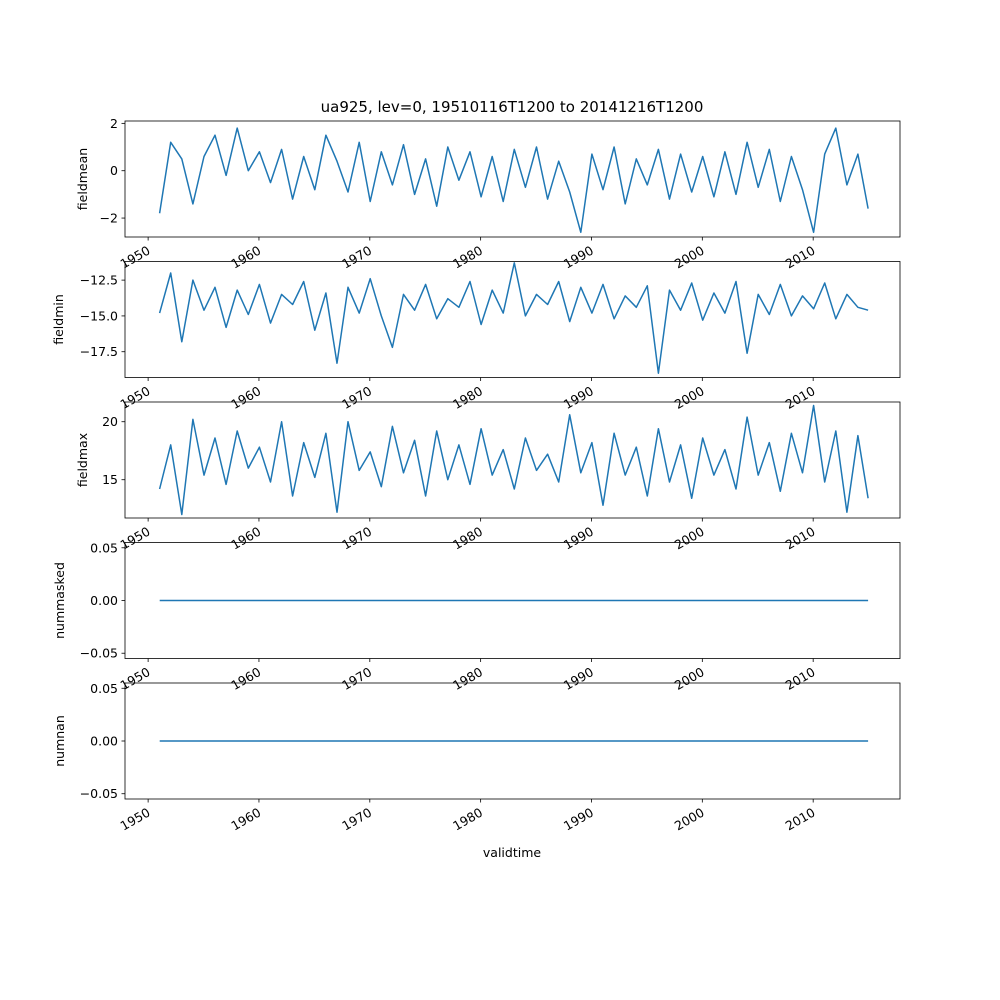 The width and height of the screenshot is (1000, 1000). What do you see at coordinates (110, 479) in the screenshot?
I see `y-tick-label: 15` at bounding box center [110, 479].